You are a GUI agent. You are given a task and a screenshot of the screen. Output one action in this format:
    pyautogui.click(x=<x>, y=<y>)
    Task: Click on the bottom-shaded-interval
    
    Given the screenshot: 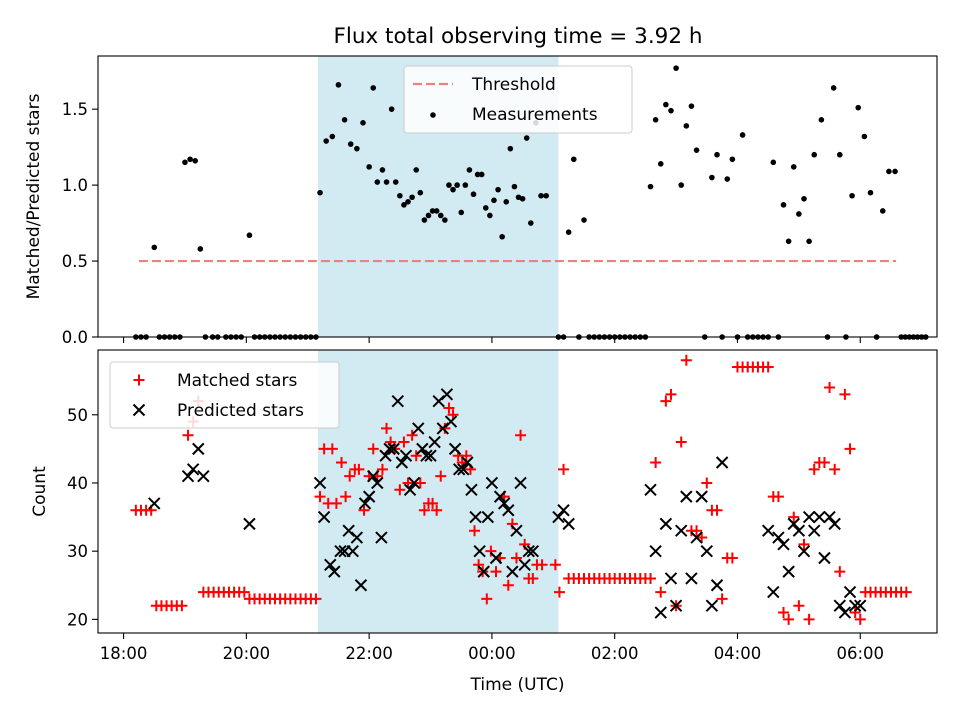 What is the action you would take?
    pyautogui.click(x=438, y=491)
    